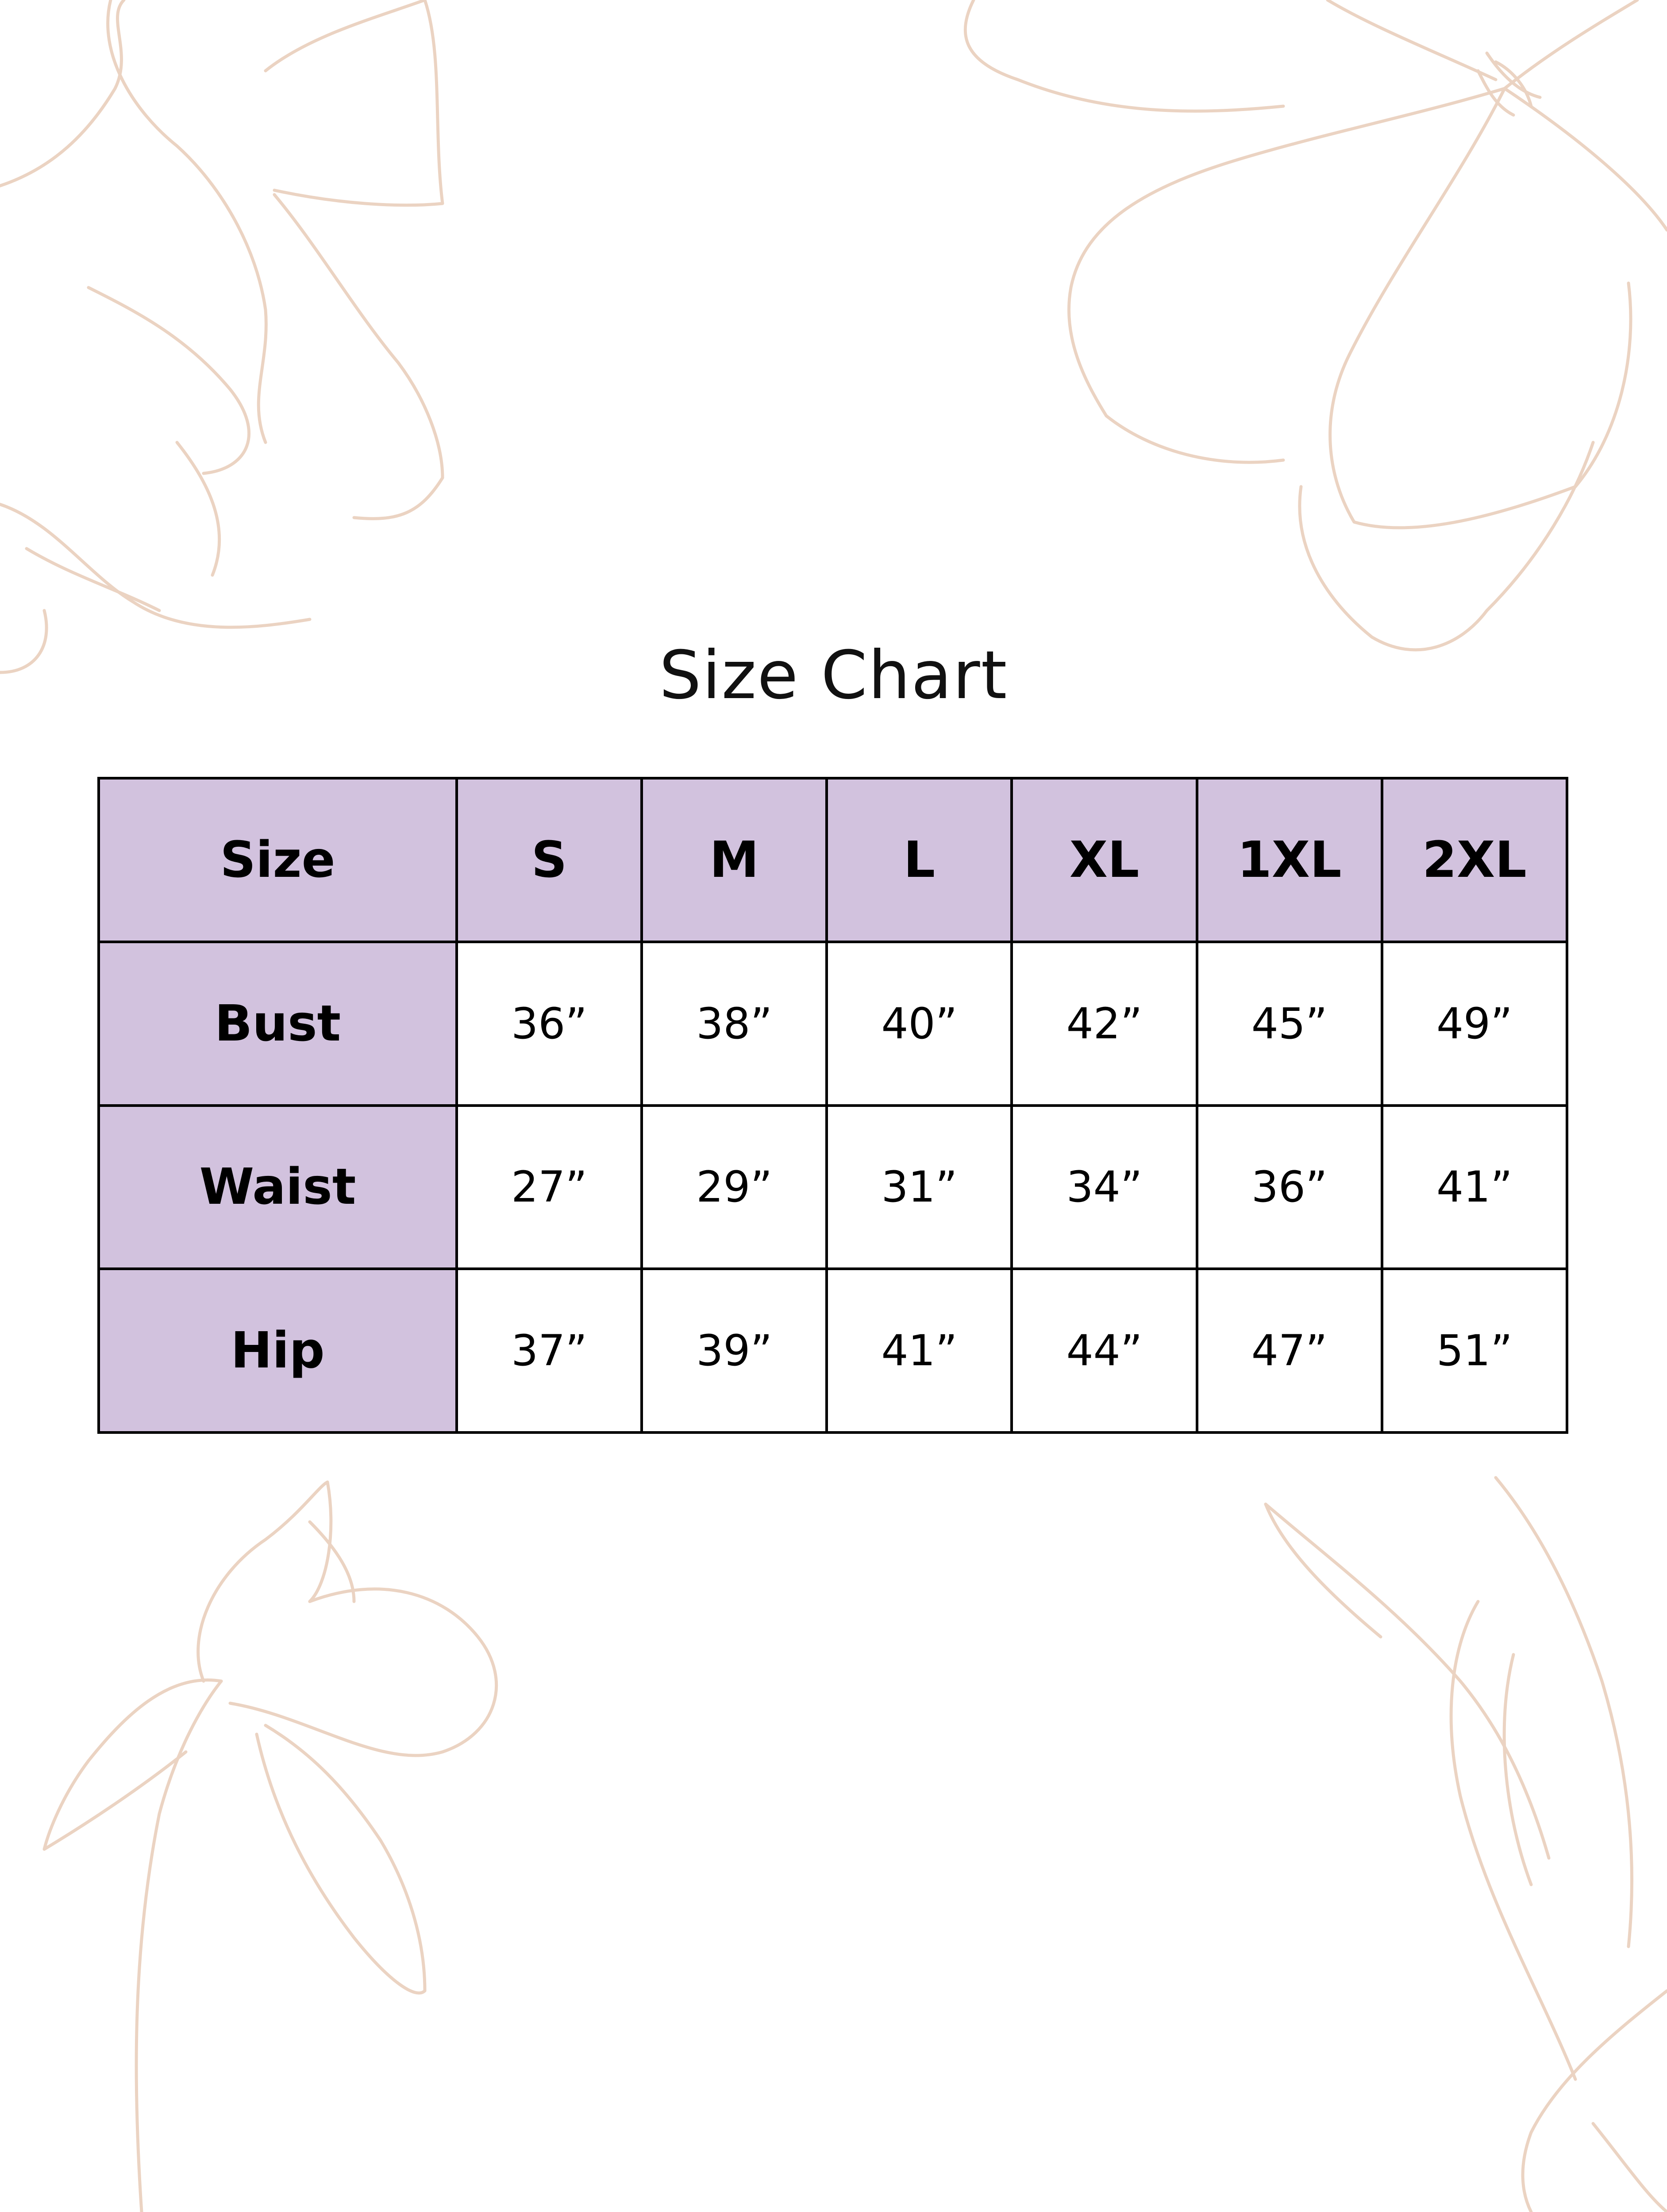  I want to click on header-s: S, so click(549, 860).